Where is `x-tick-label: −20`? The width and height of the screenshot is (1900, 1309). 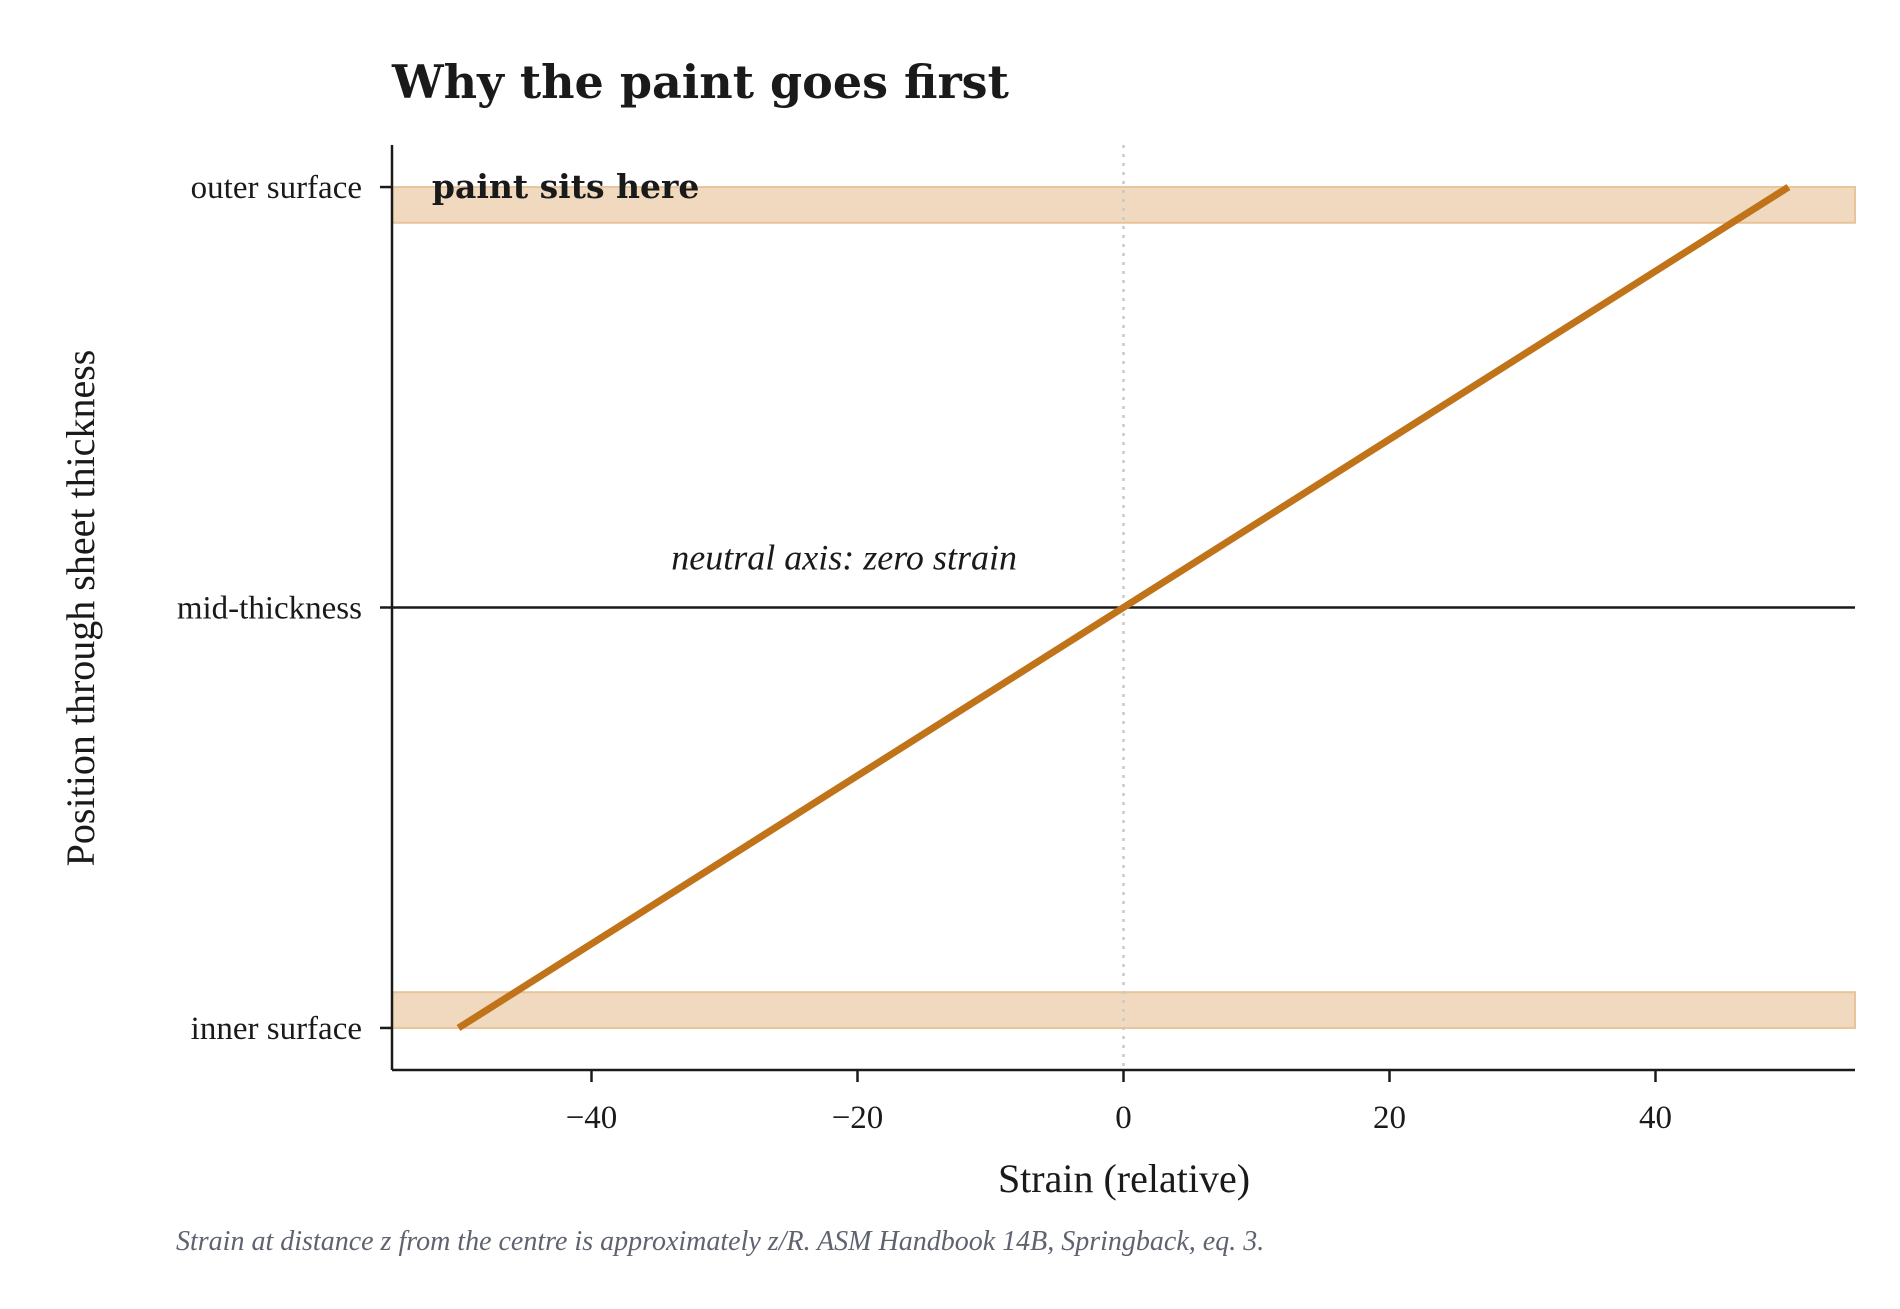 x-tick-label: −20 is located at coordinates (858, 1118).